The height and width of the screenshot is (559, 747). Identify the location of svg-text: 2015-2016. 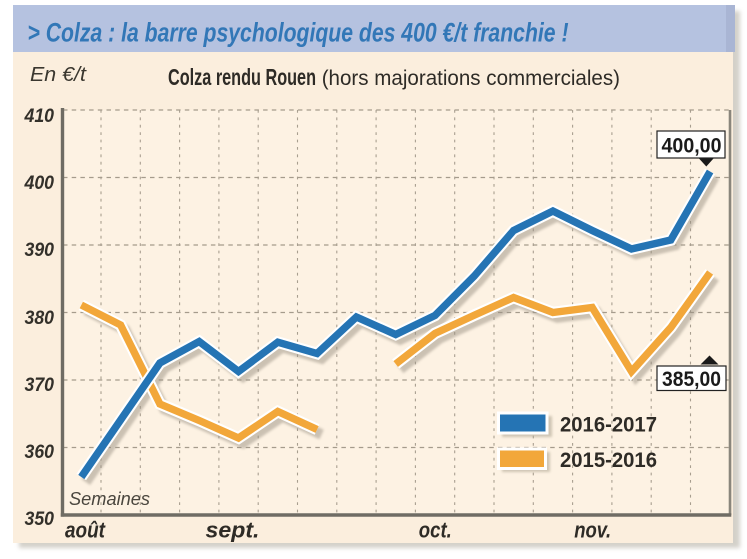
(608, 460).